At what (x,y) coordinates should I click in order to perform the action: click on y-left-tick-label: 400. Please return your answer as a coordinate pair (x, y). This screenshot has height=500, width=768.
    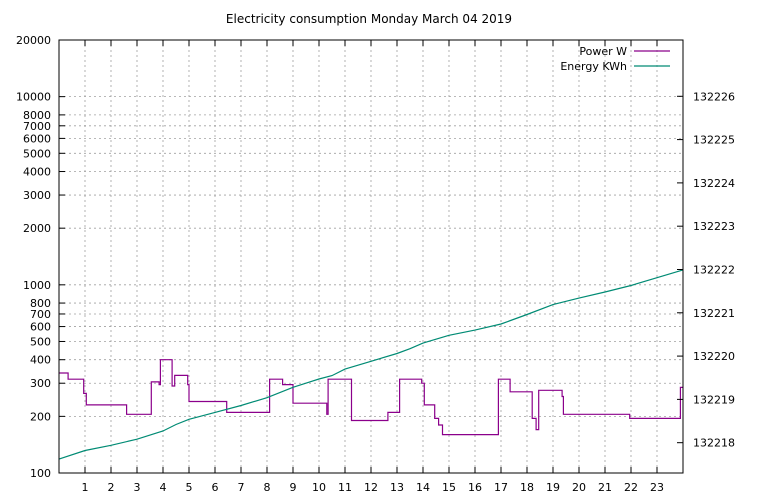
    Looking at the image, I should click on (40, 360).